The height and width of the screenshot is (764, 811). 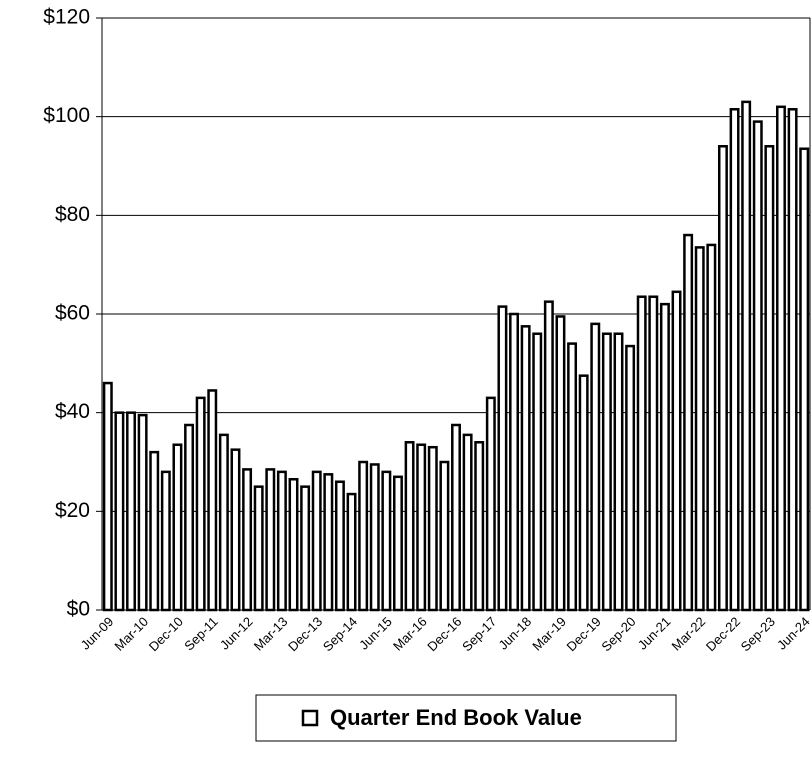 I want to click on y-tick-label: $20, so click(x=72, y=510).